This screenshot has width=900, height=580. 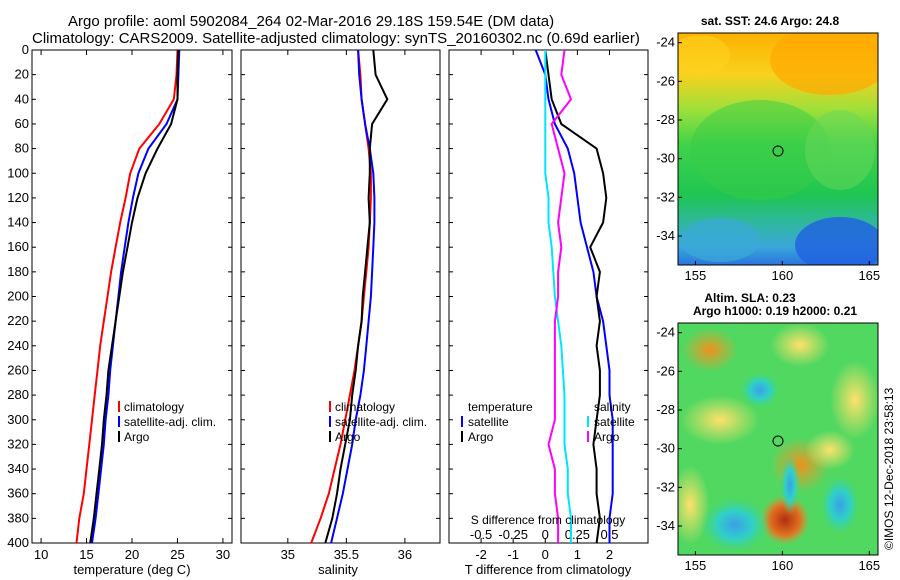 What do you see at coordinates (577, 534) in the screenshot?
I see `x2-tick-label: 0.25` at bounding box center [577, 534].